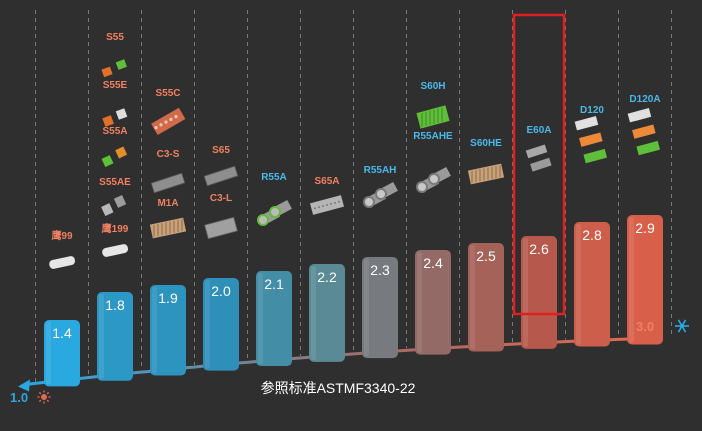  Describe the element at coordinates (327, 277) in the screenshot. I see `bar-value-label: 2.2` at that location.